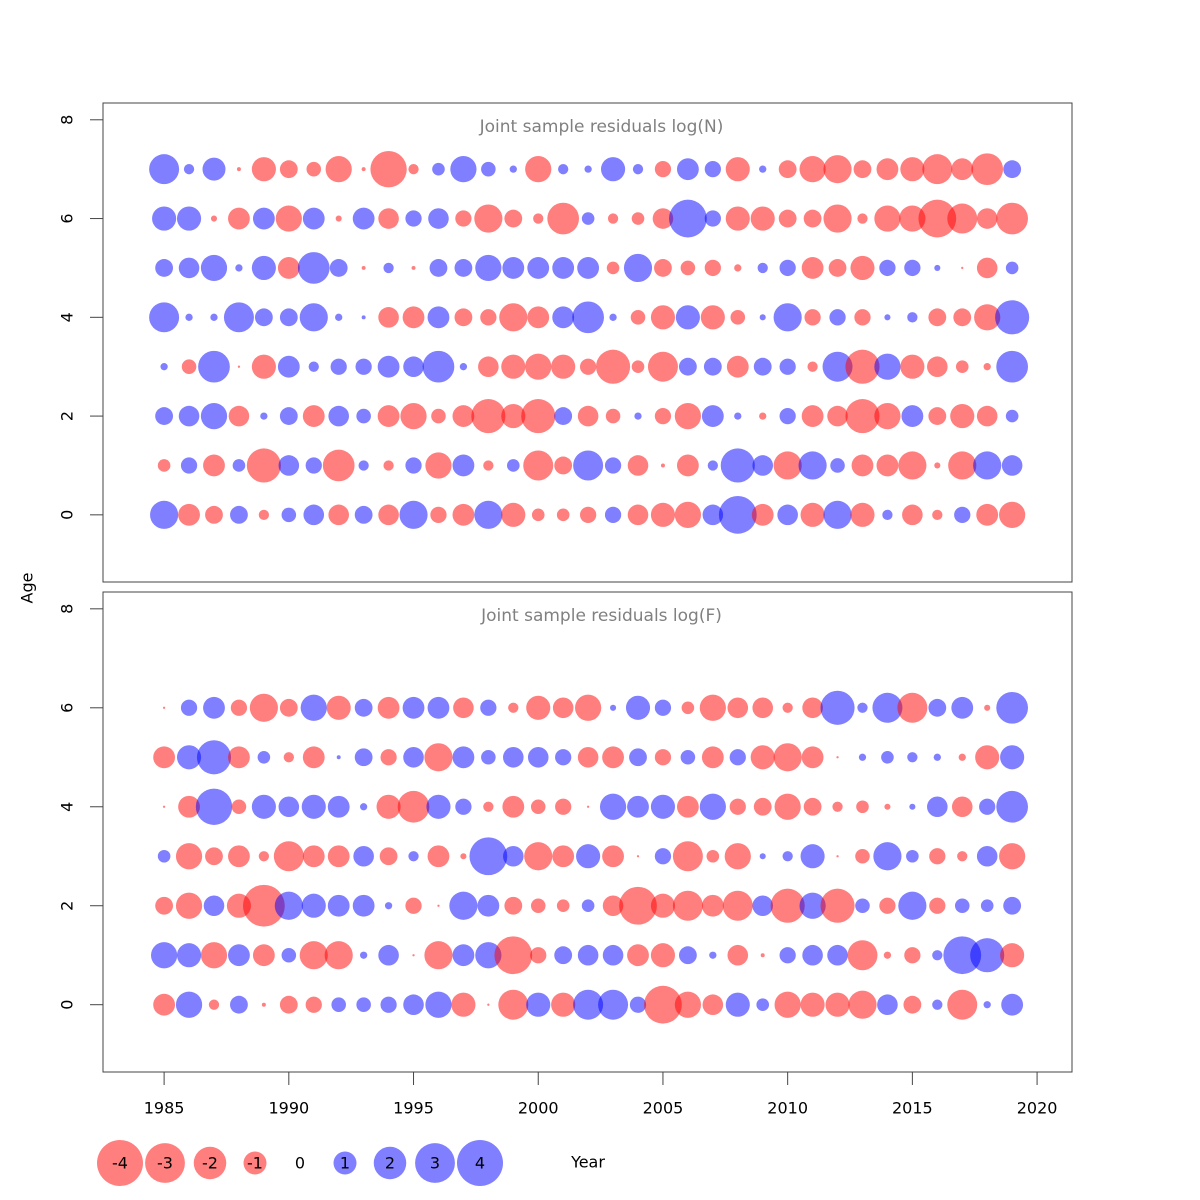 The height and width of the screenshot is (1200, 1200). What do you see at coordinates (67, 1005) in the screenshot?
I see `y-tick-label: 0` at bounding box center [67, 1005].